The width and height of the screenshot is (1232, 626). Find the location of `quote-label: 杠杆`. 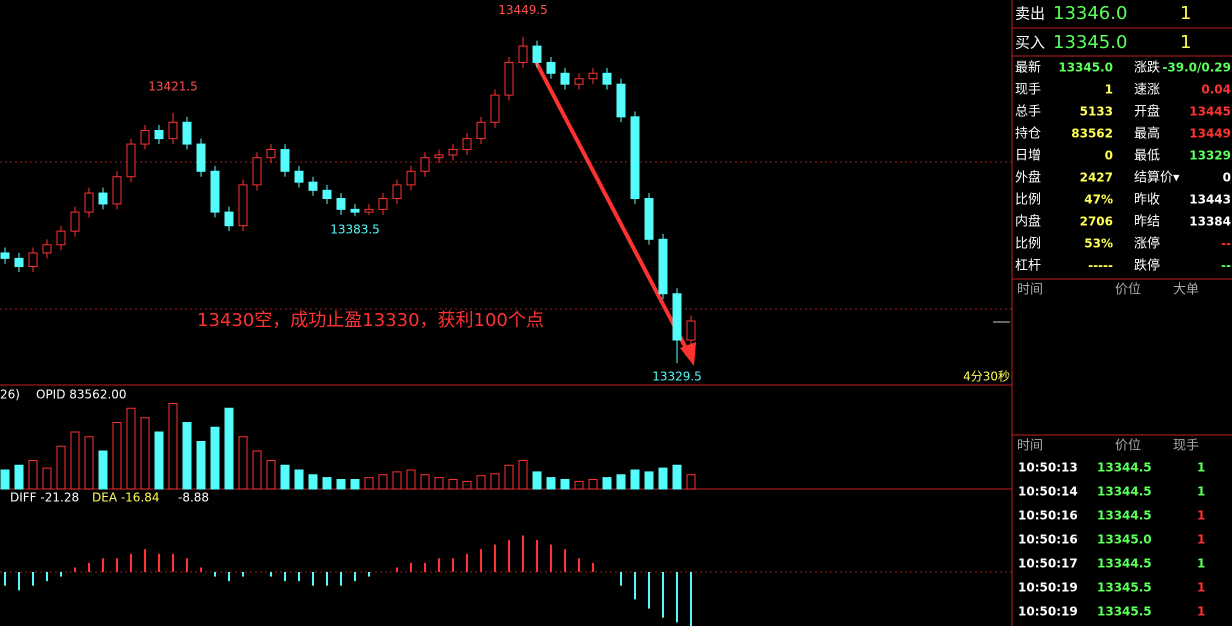

quote-label: 杠杆 is located at coordinates (1028, 266).